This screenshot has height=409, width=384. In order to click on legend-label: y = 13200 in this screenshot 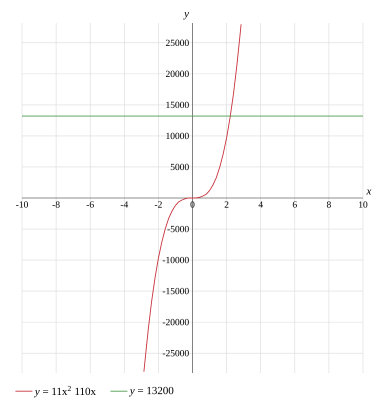, I will do `click(151, 391)`.